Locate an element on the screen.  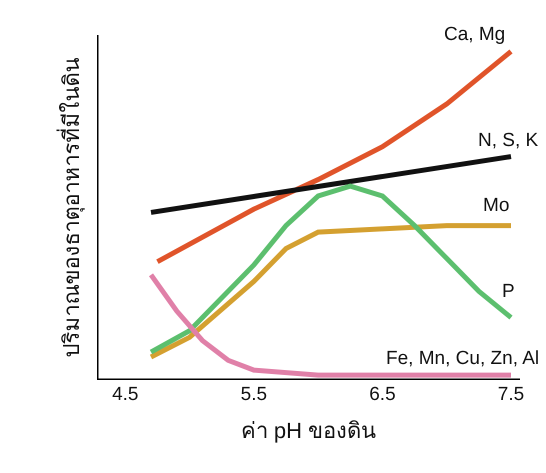
x-tick-label: 4.5 is located at coordinates (125, 394).